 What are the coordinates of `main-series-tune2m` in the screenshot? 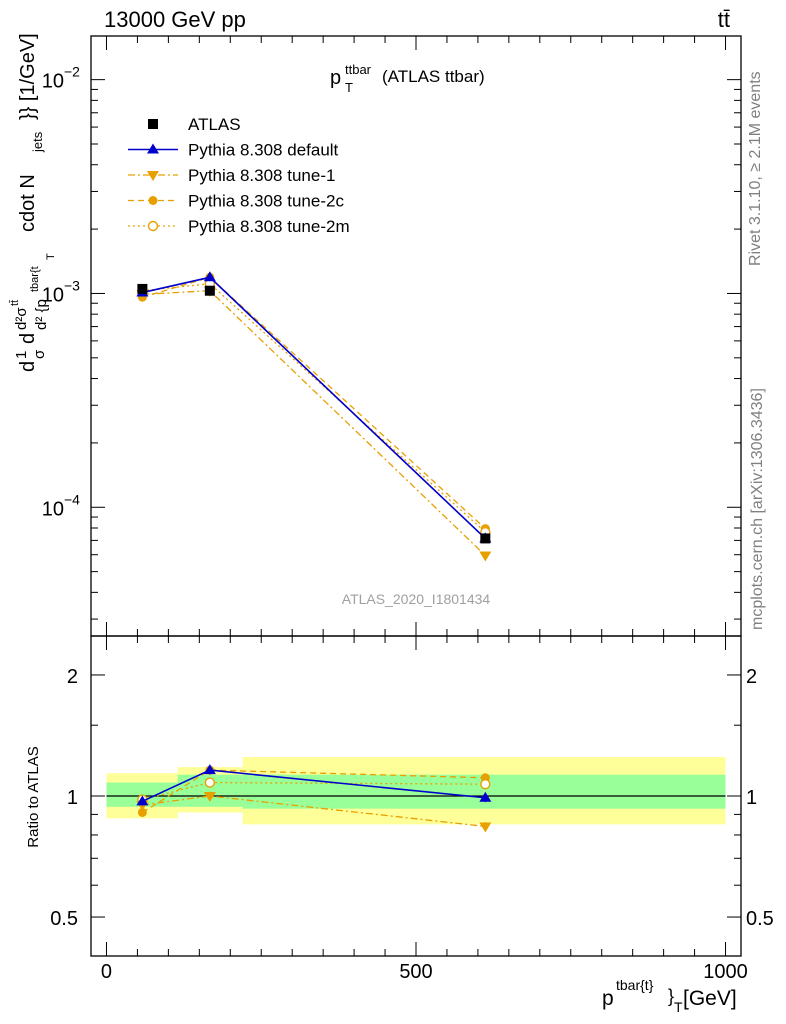 It's located at (314, 408).